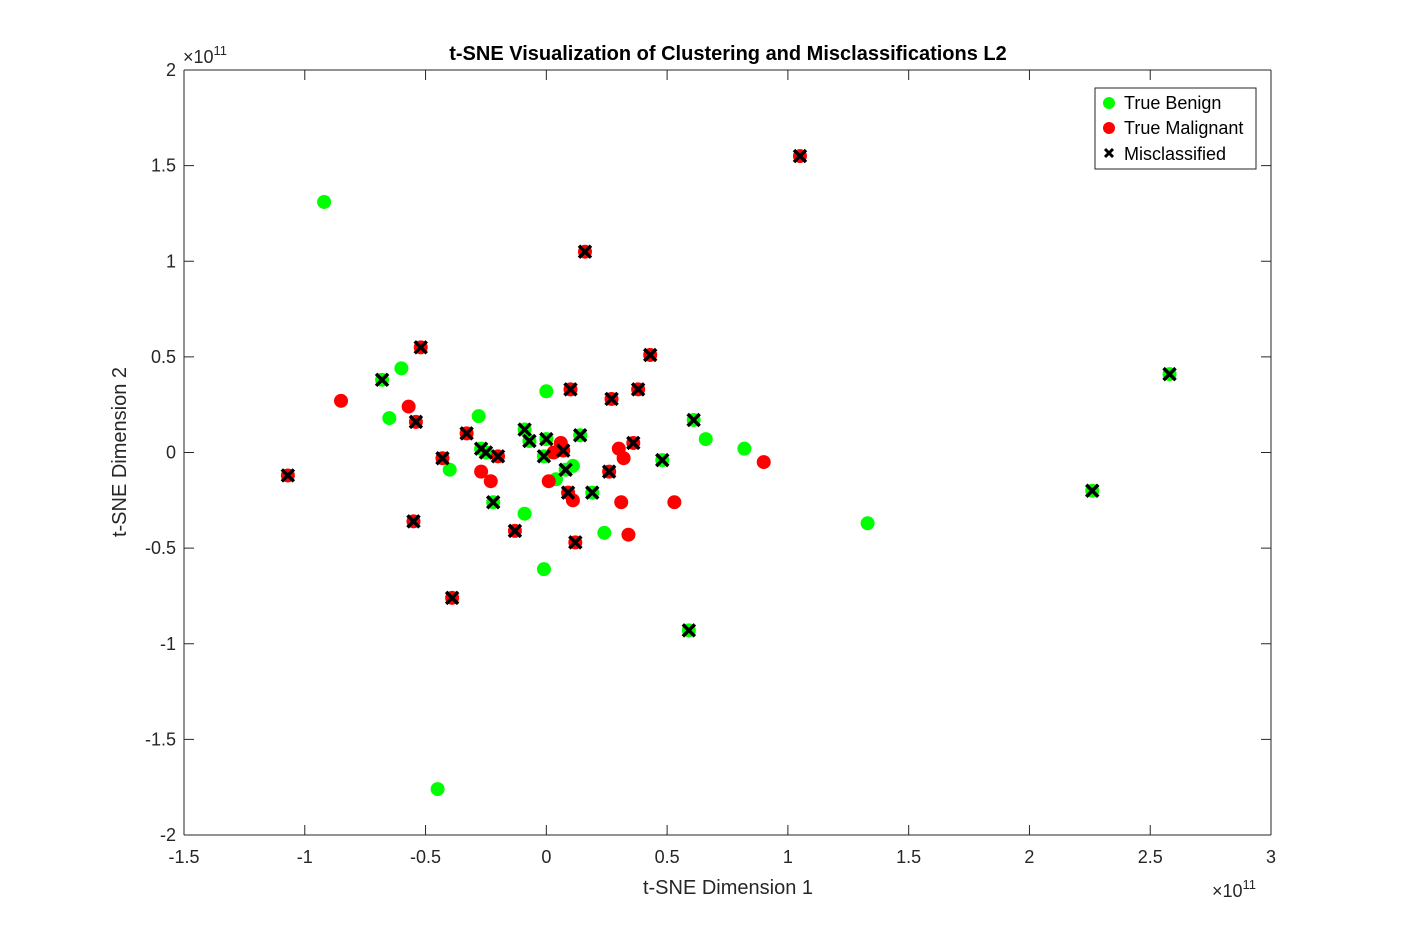 The image size is (1406, 938). I want to click on legend-benign-marker, so click(1109, 103).